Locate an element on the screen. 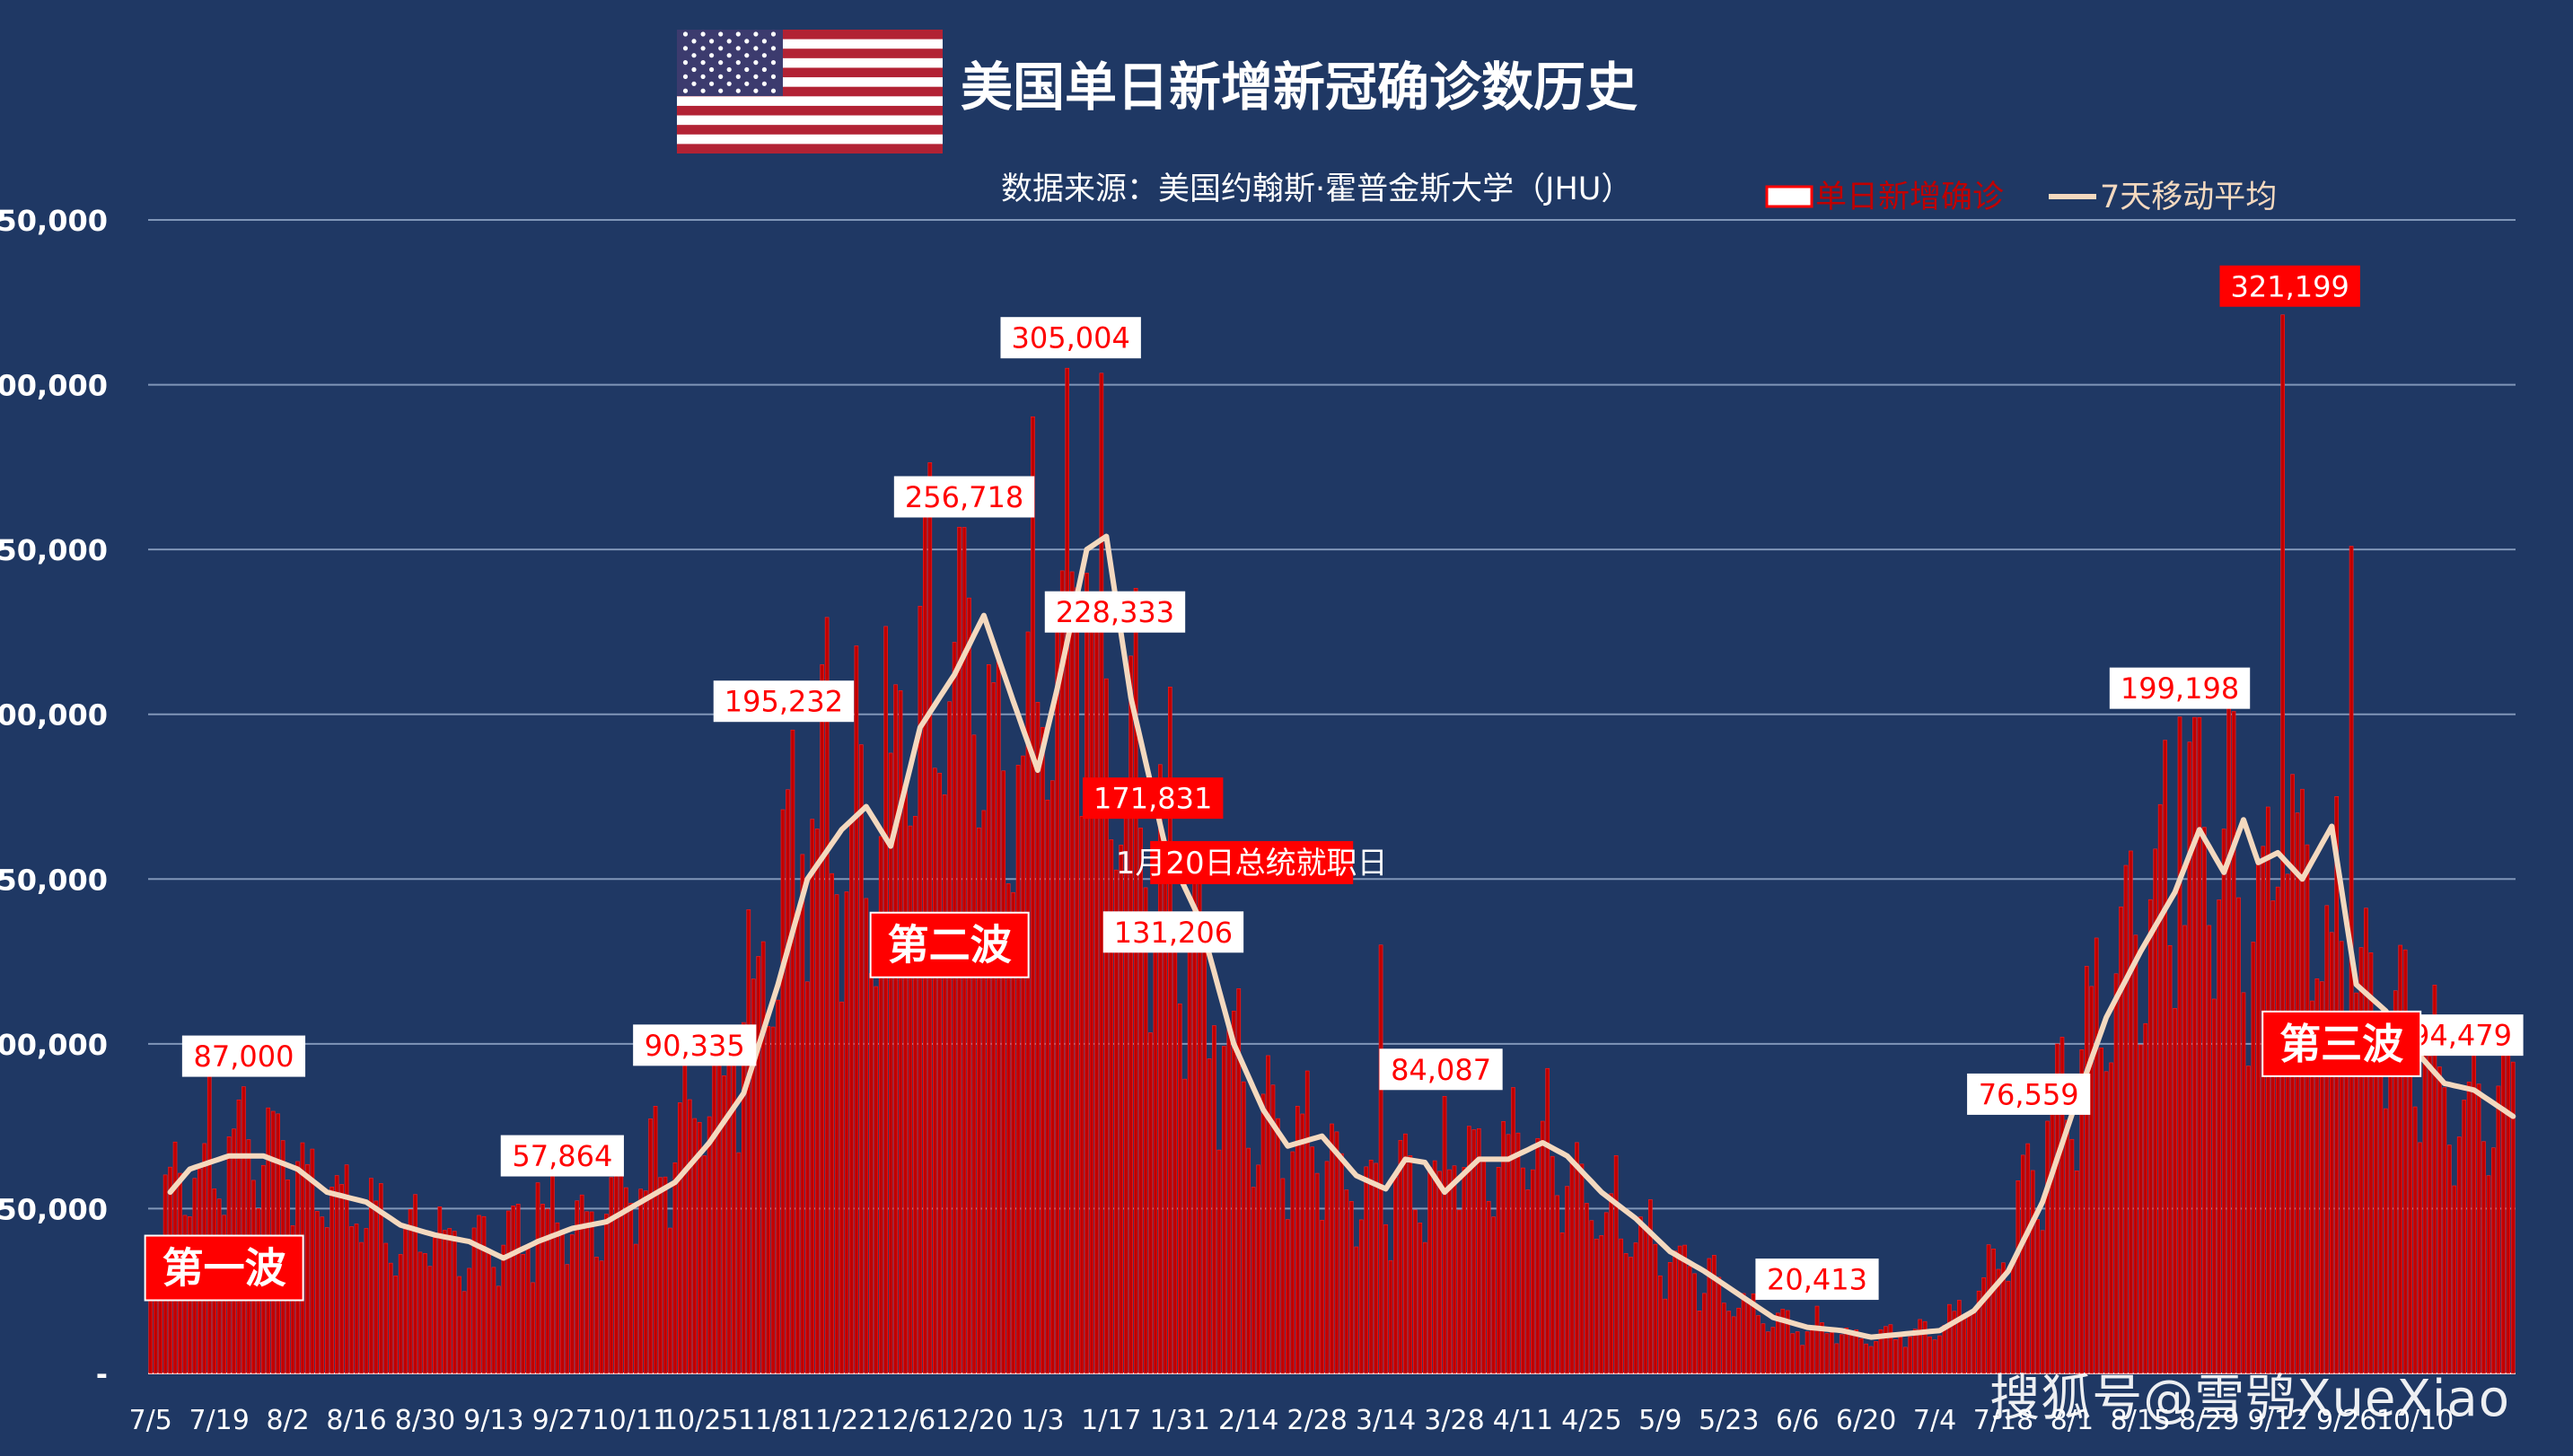 This screenshot has width=2573, height=1456. legend-bar-swatch is located at coordinates (1789, 197).